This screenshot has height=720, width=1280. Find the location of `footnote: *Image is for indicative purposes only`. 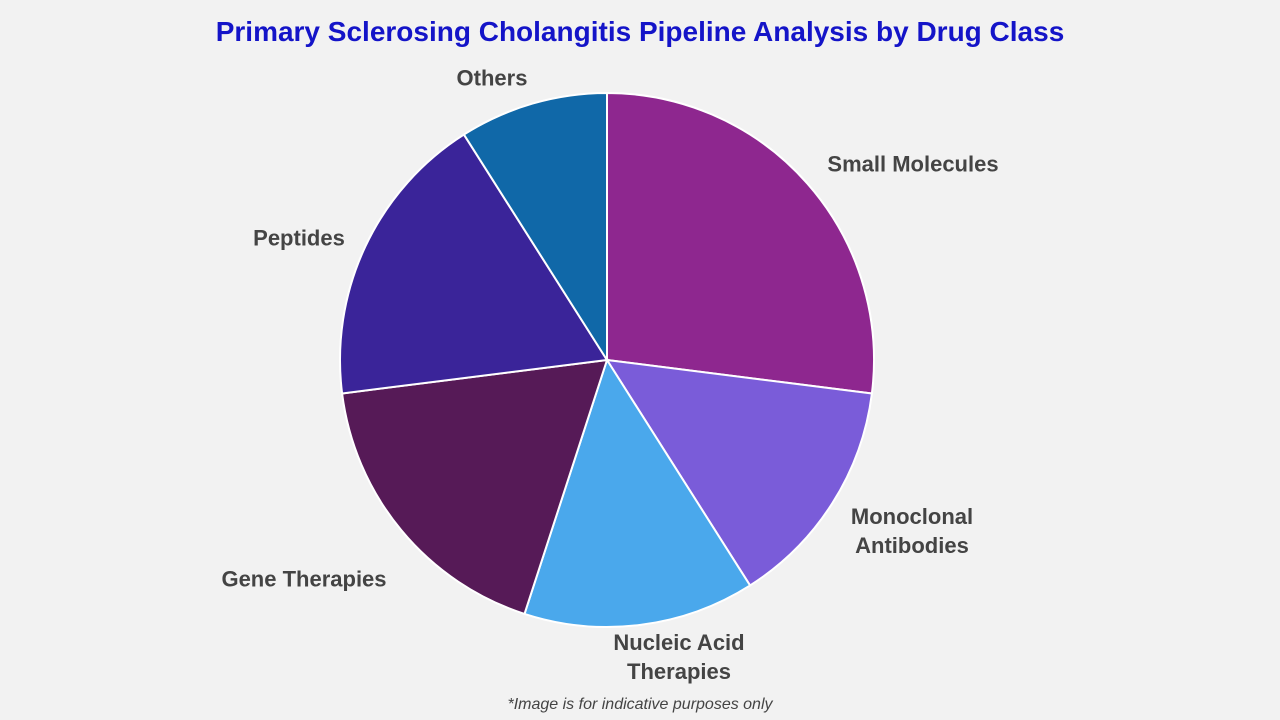

footnote: *Image is for indicative purposes only is located at coordinates (640, 704).